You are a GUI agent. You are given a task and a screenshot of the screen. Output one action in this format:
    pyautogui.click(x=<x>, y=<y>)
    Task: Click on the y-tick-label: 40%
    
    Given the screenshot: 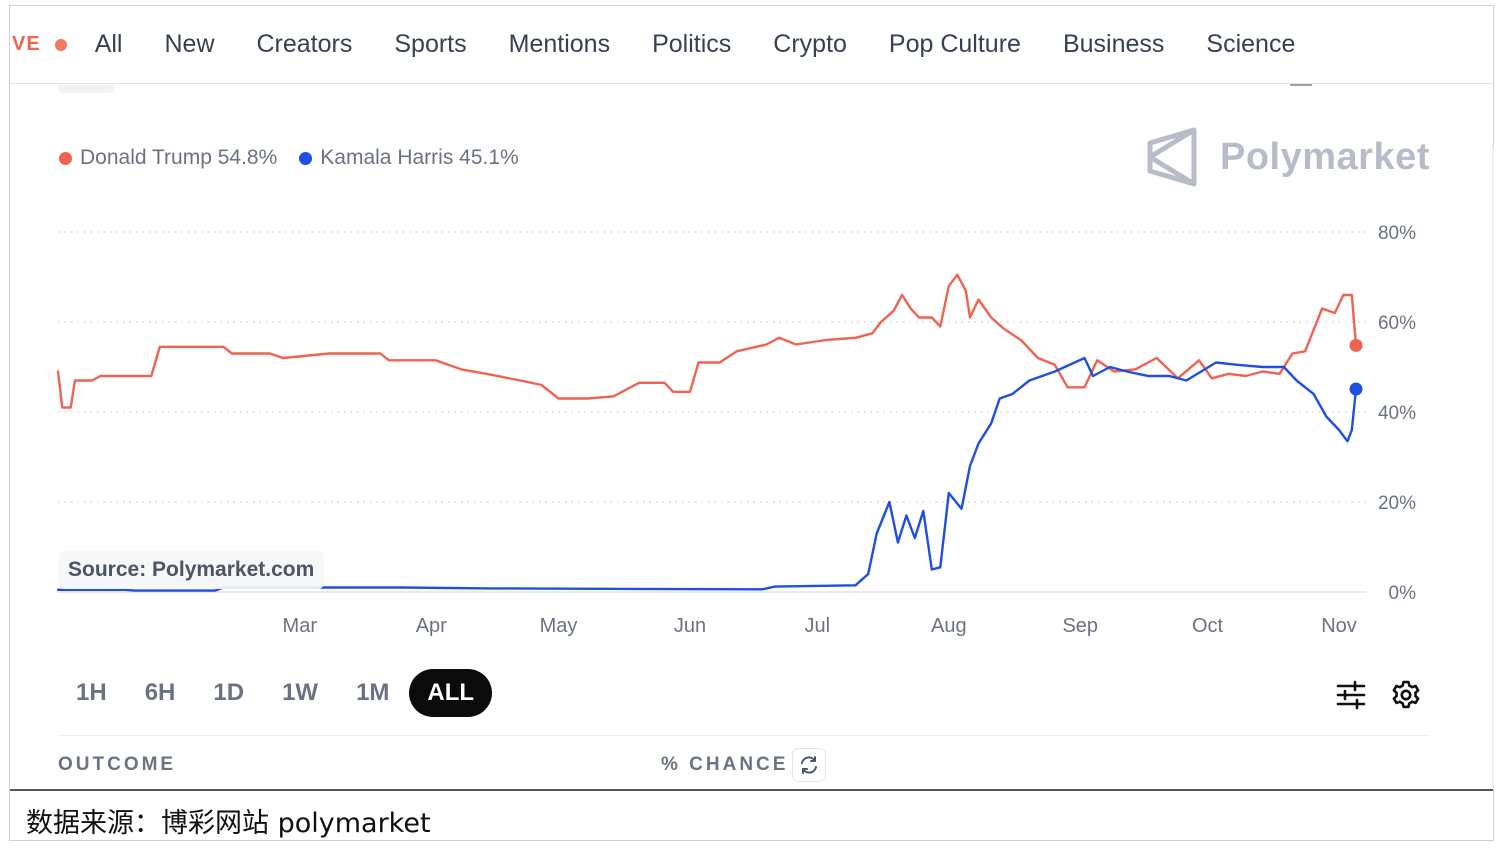 What is the action you would take?
    pyautogui.click(x=1397, y=413)
    